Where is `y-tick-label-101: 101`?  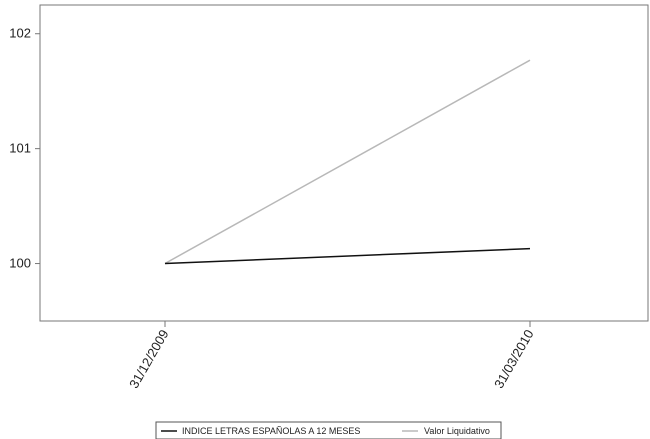 y-tick-label-101: 101 is located at coordinates (20, 148).